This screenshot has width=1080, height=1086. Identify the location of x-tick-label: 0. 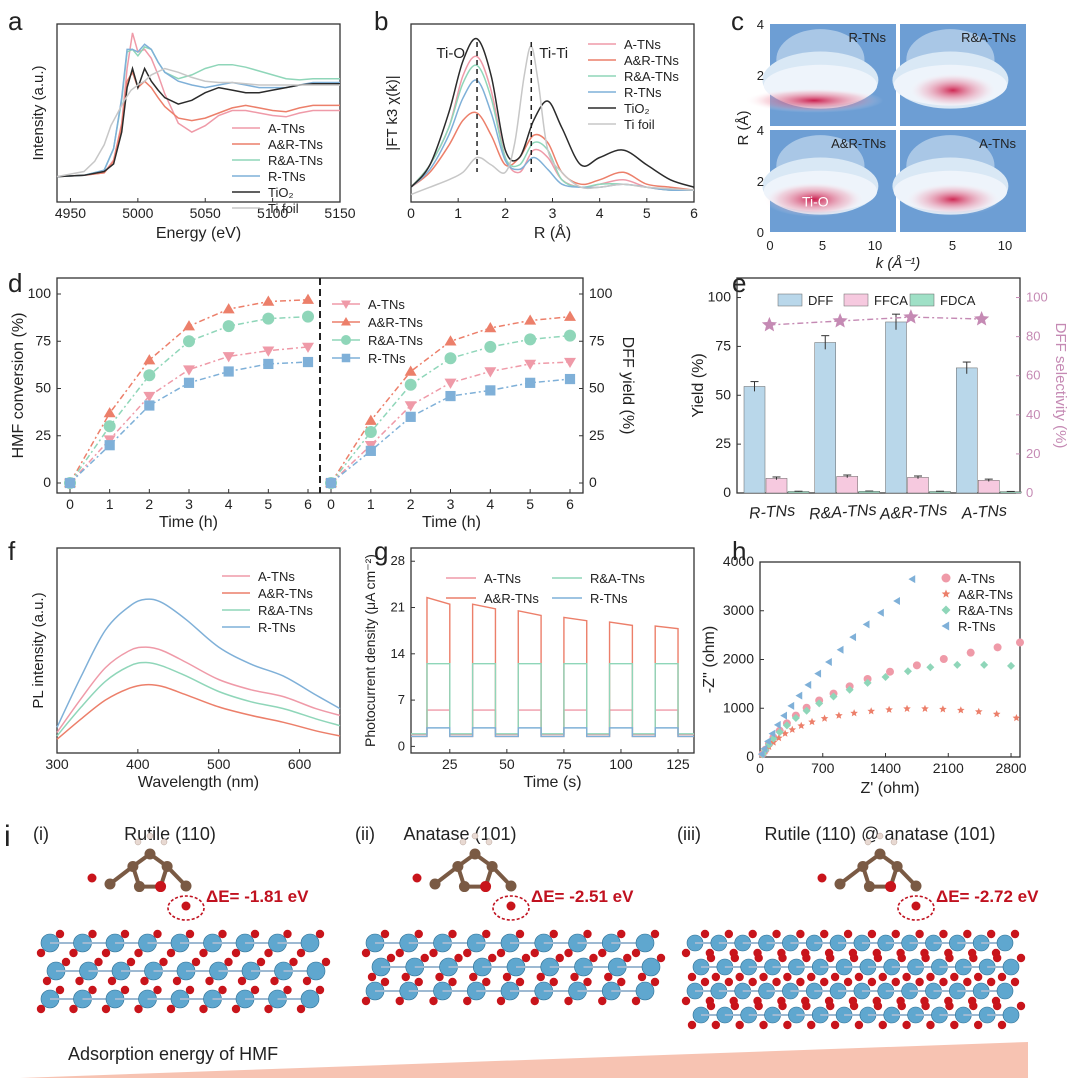
(760, 768).